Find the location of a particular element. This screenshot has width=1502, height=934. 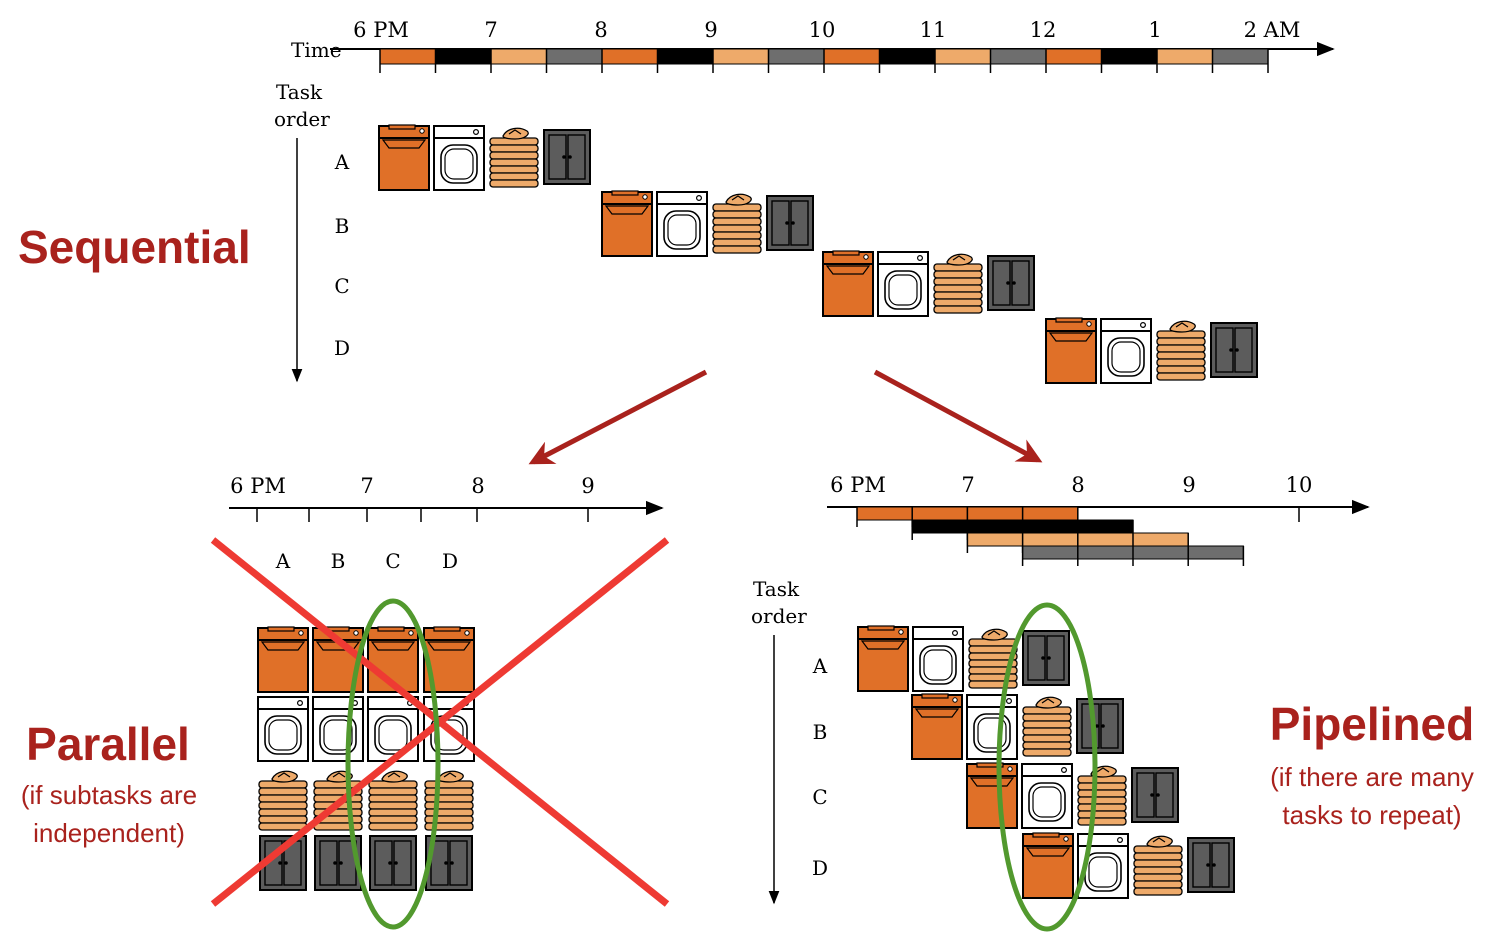

parallel-tick-7: 7 is located at coordinates (366, 486).